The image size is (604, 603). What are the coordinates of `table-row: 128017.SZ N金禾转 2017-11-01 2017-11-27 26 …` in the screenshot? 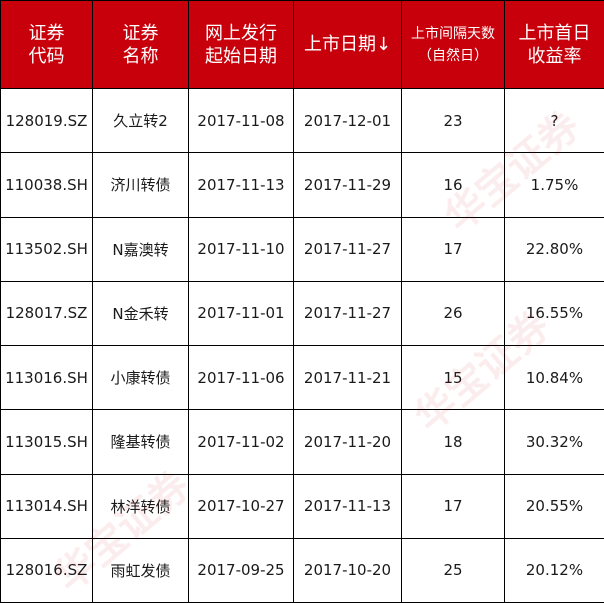 It's located at (302, 313).